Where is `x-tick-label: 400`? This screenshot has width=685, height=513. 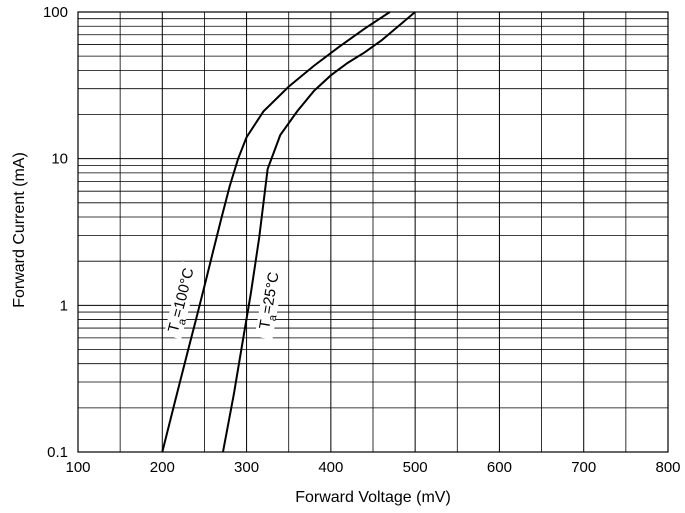
x-tick-label: 400 is located at coordinates (330, 467).